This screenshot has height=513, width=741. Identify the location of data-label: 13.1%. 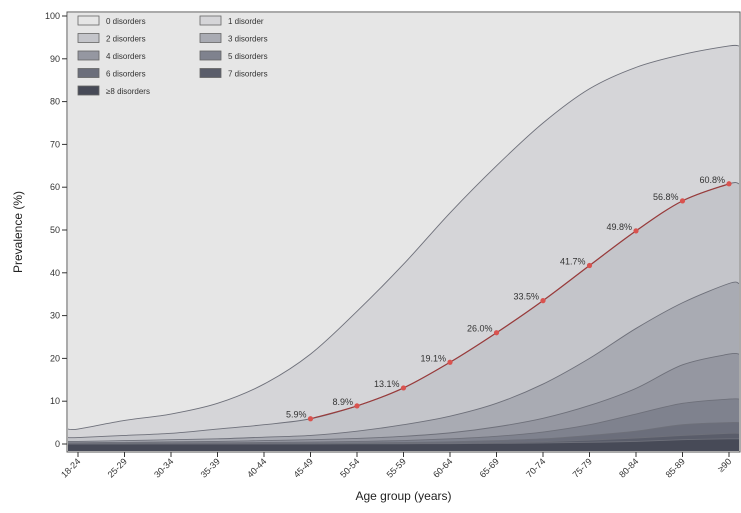
(387, 384).